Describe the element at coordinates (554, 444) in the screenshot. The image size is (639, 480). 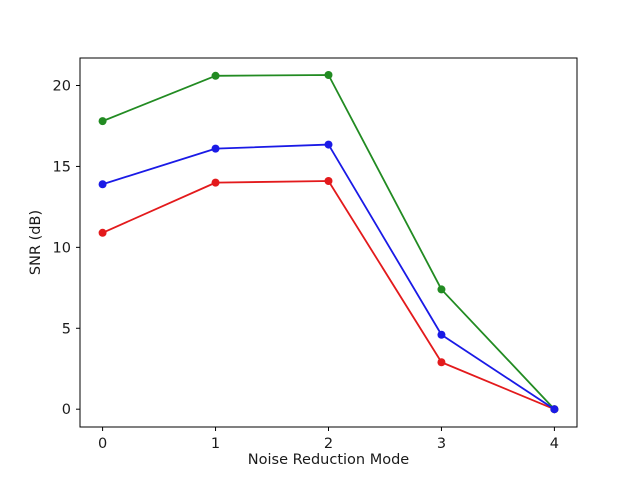
I see `x-tick-label: 4` at that location.